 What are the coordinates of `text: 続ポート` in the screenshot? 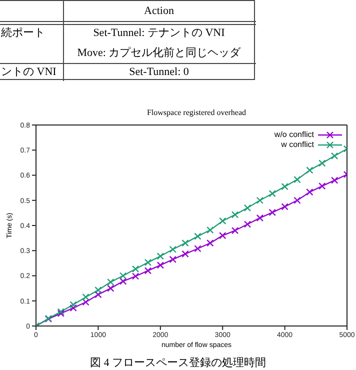 It's located at (23, 33).